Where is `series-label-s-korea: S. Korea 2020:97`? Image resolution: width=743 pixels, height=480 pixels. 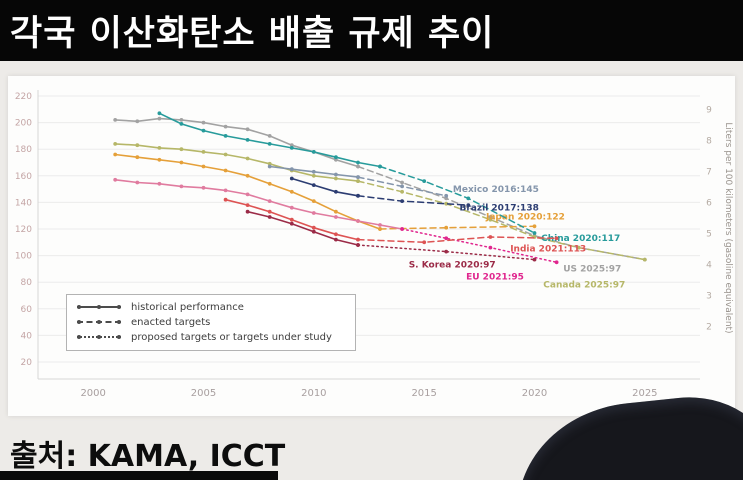 series-label-s-korea: S. Korea 2020:97 is located at coordinates (452, 266).